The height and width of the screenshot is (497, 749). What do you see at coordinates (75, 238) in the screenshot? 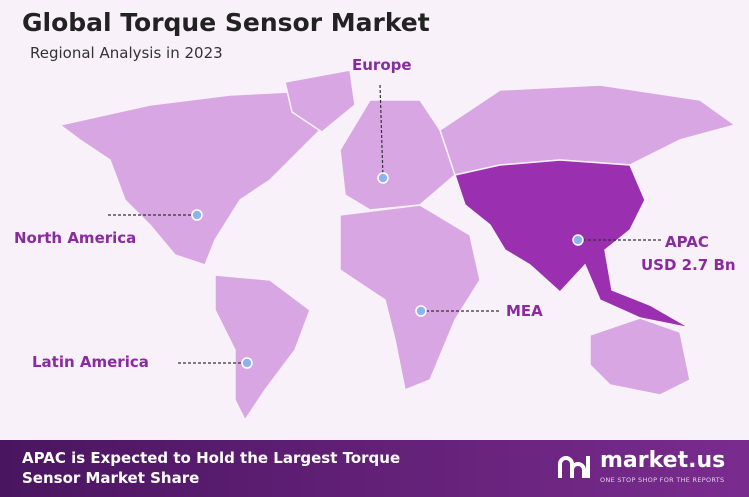
I see `region-label: North America` at bounding box center [75, 238].